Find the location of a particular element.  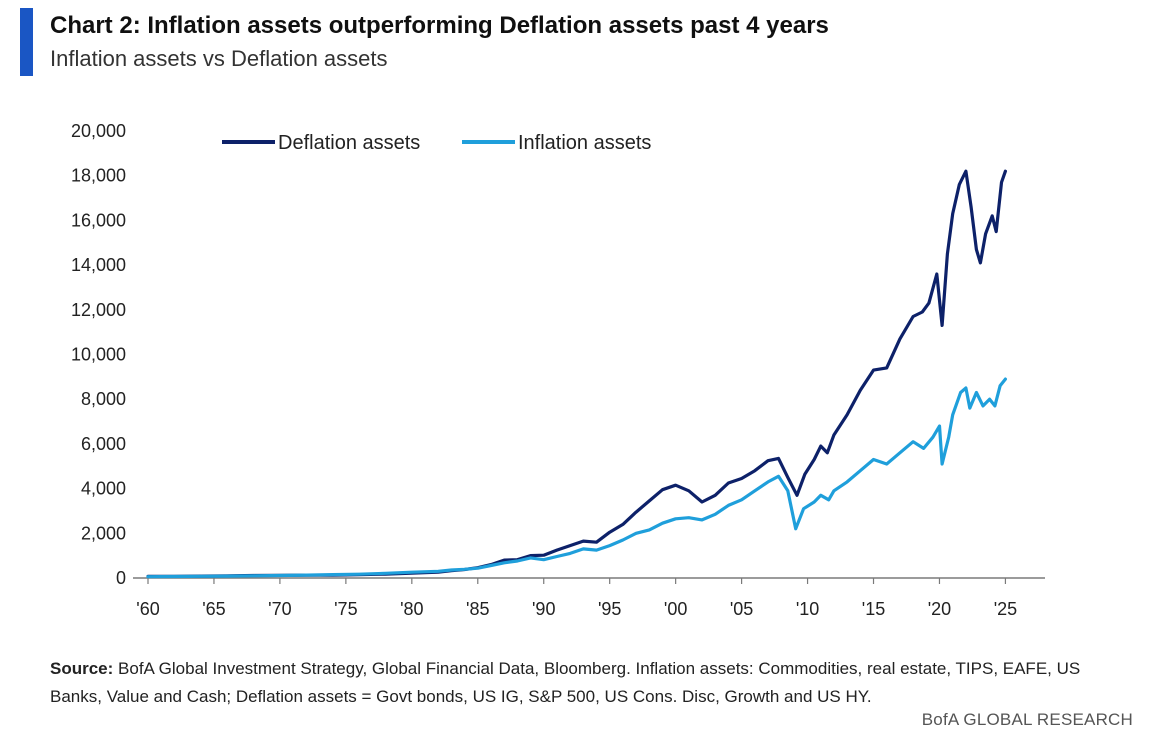

x-tick-label: '85 is located at coordinates (477, 609).